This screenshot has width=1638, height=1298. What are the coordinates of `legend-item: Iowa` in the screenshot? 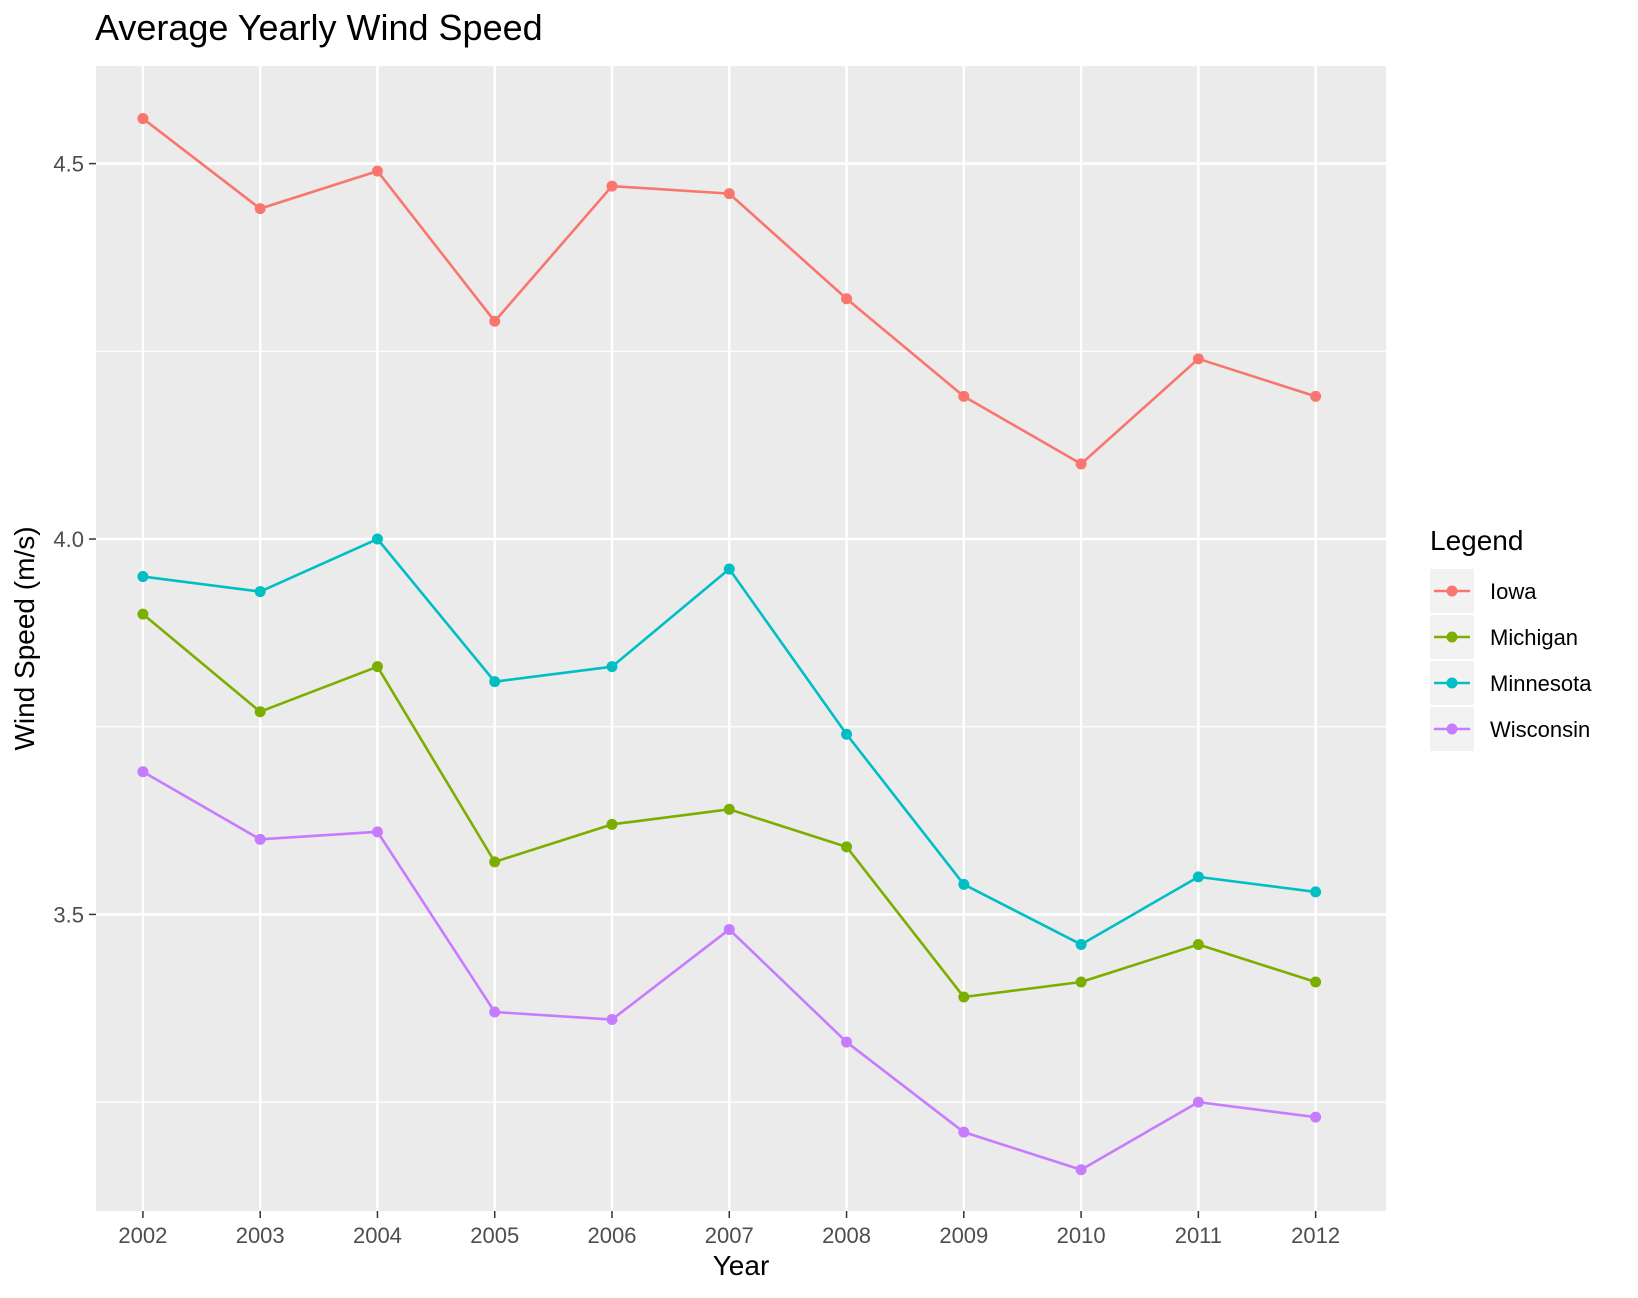 It's located at (1483, 591).